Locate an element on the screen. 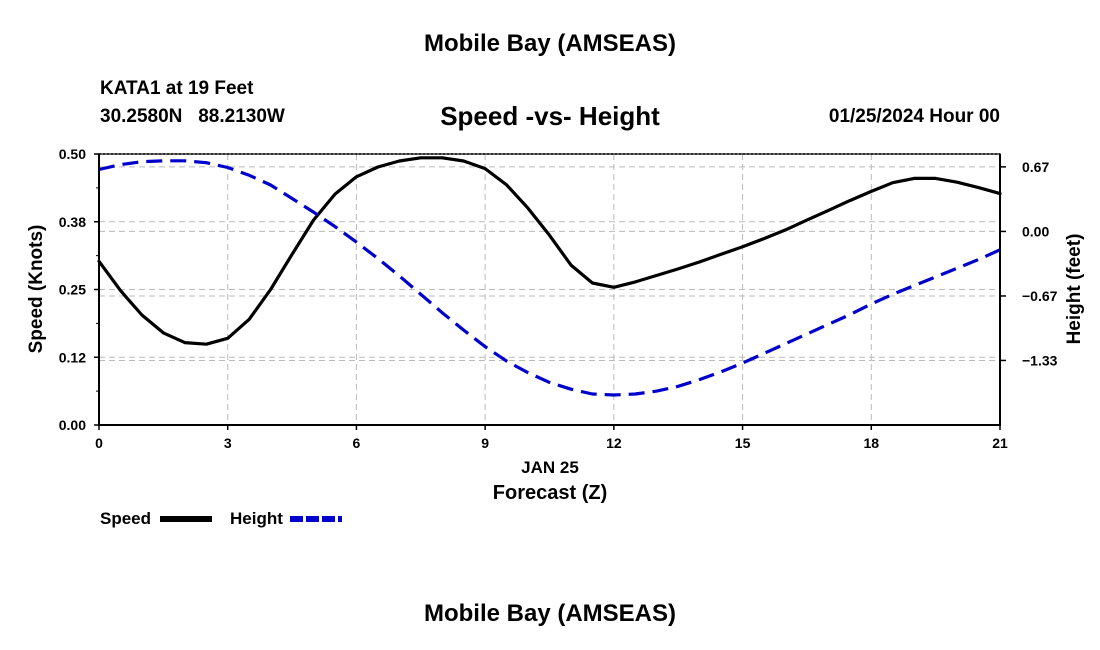  legend-speed-swatch is located at coordinates (186, 519).